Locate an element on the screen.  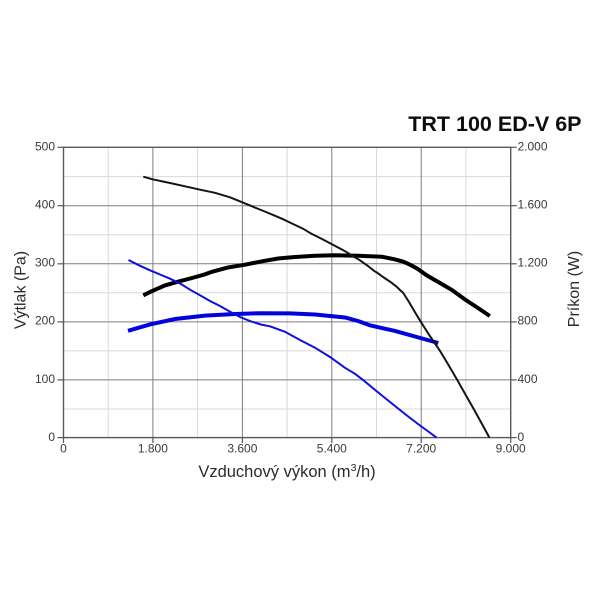
svg-text: 1.600 is located at coordinates (533, 205).